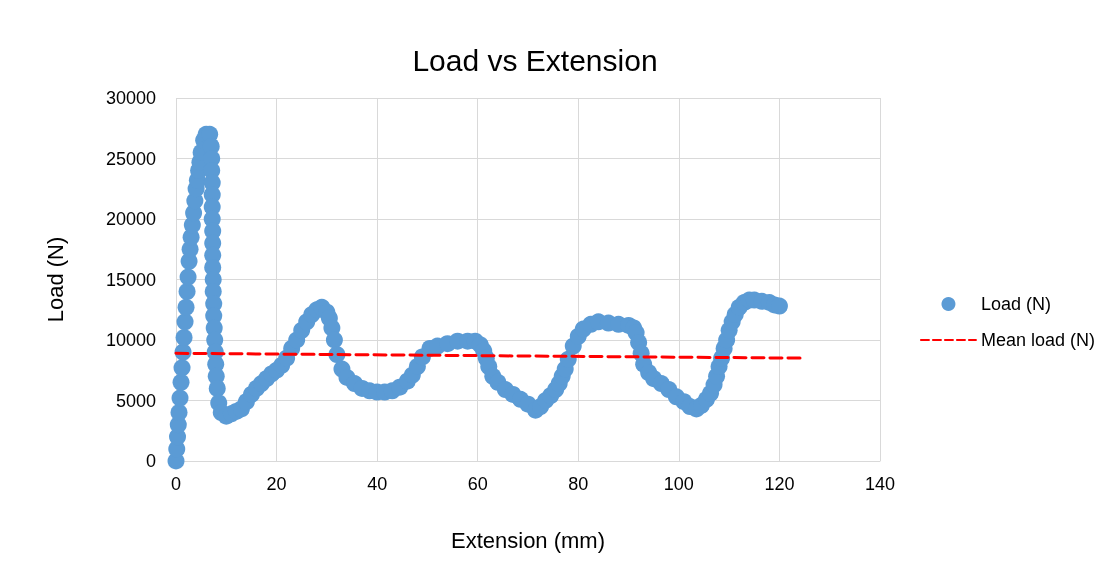 The width and height of the screenshot is (1105, 580). I want to click on y-tick-label: 25000, so click(130, 158).